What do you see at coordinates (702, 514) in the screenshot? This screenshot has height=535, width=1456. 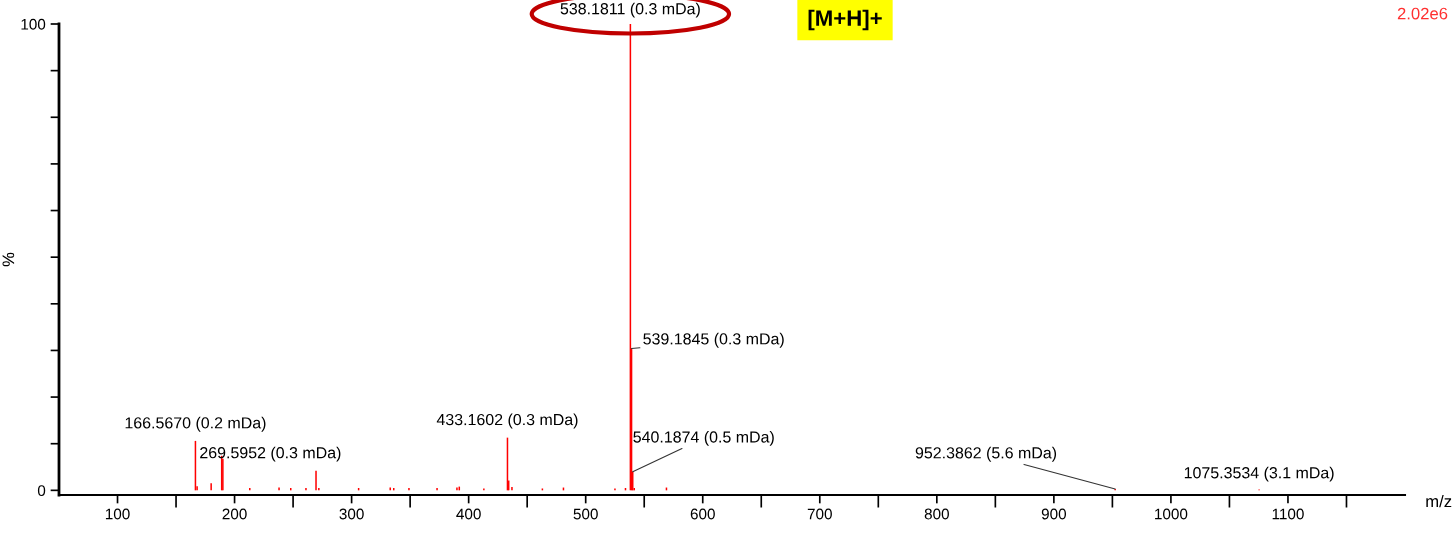 I see `x-tick-label: 600` at bounding box center [702, 514].